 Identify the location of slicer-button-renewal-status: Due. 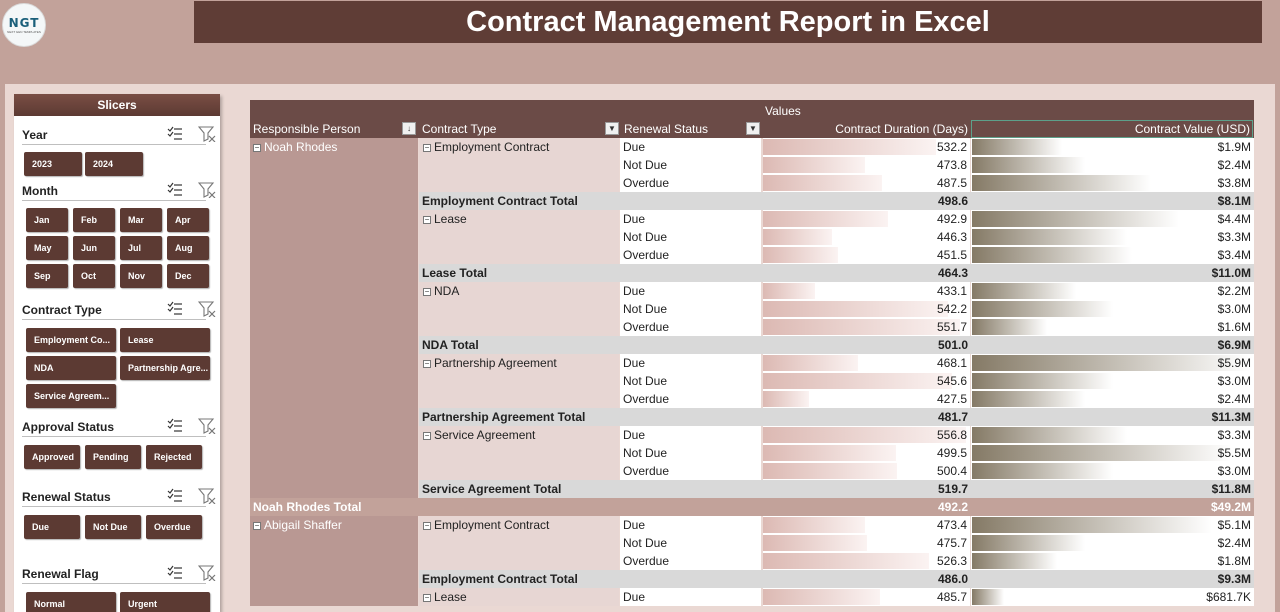
(52, 527).